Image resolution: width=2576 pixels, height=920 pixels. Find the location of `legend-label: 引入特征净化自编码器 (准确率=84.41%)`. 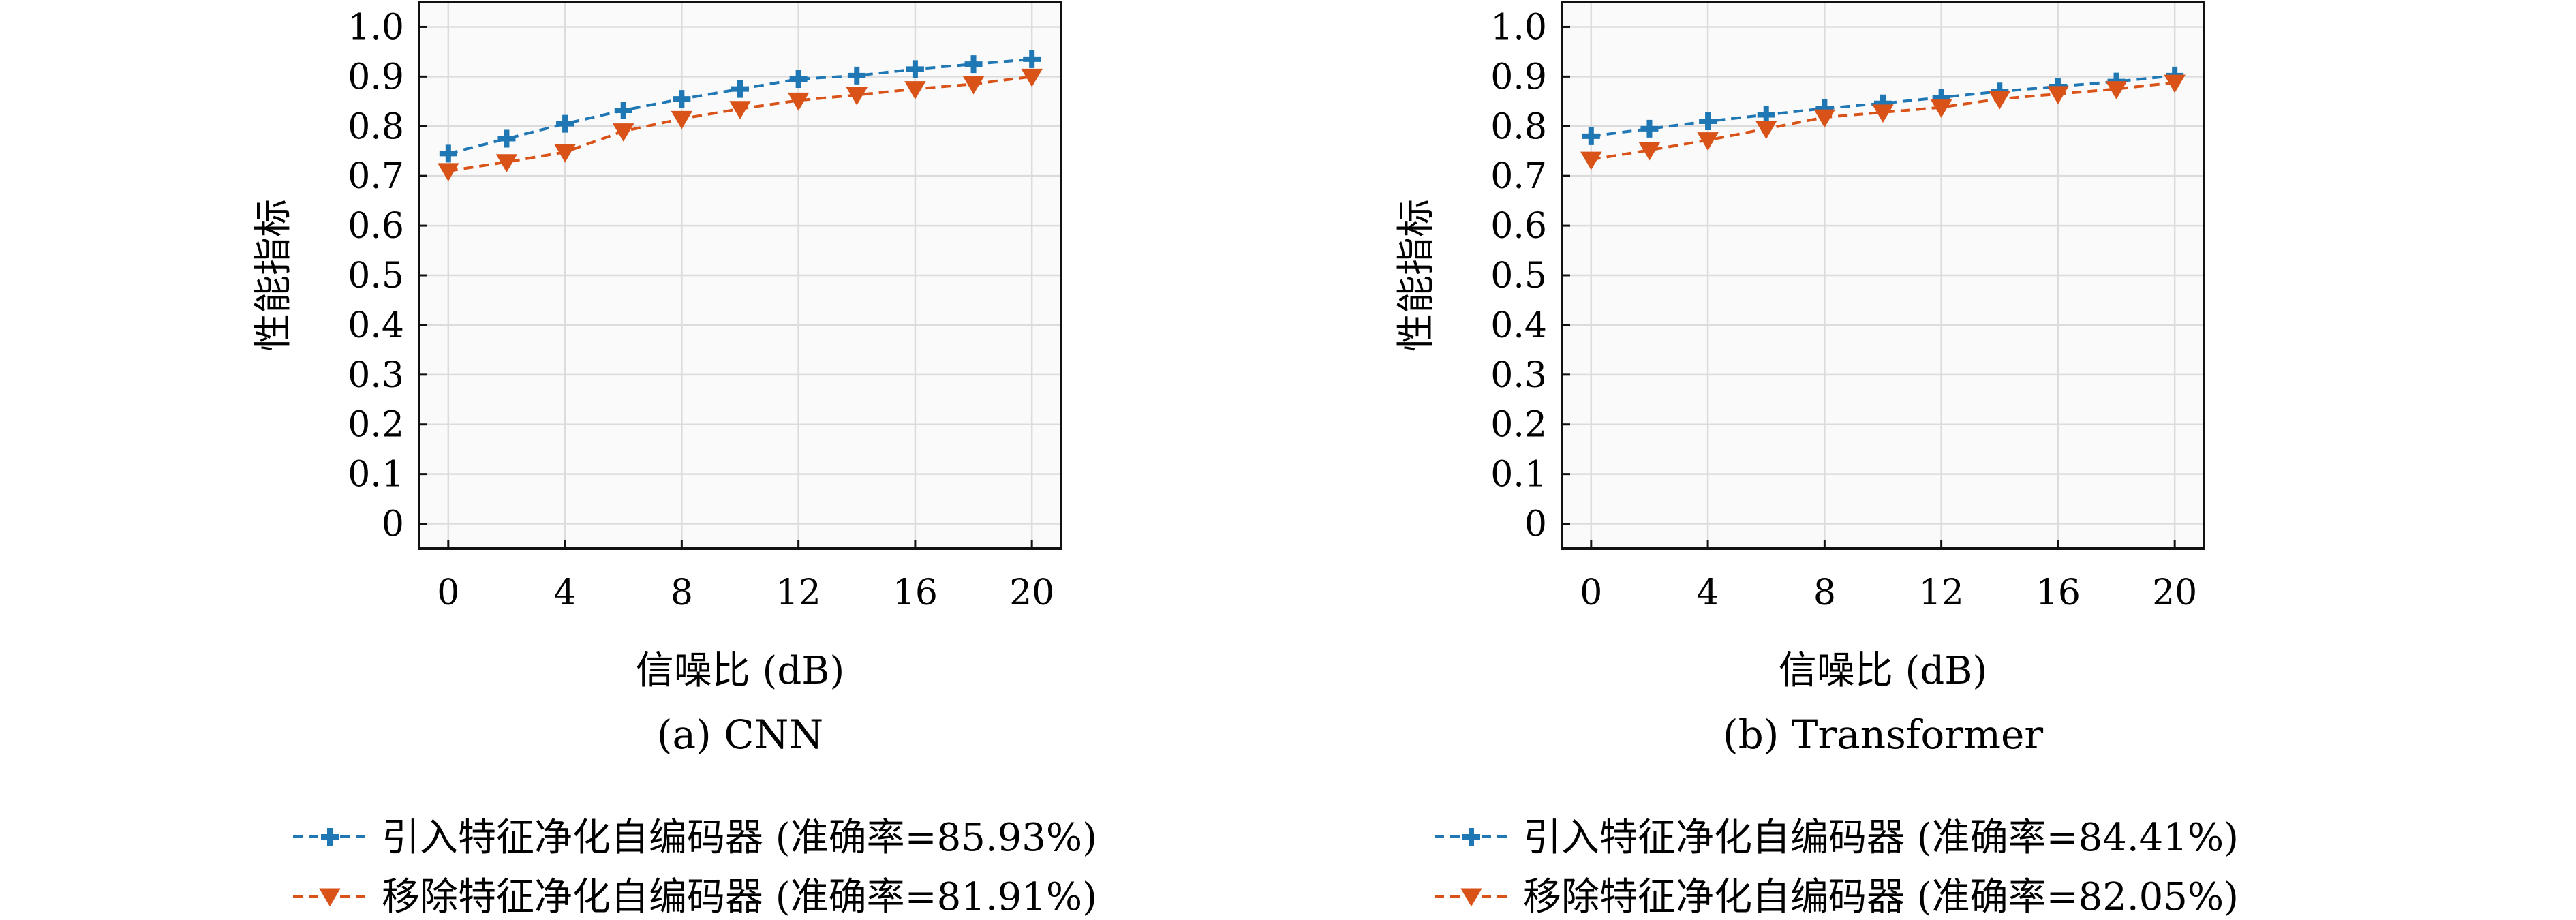

legend-label: 引入特征净化自编码器 (准确率=84.41%) is located at coordinates (1881, 838).